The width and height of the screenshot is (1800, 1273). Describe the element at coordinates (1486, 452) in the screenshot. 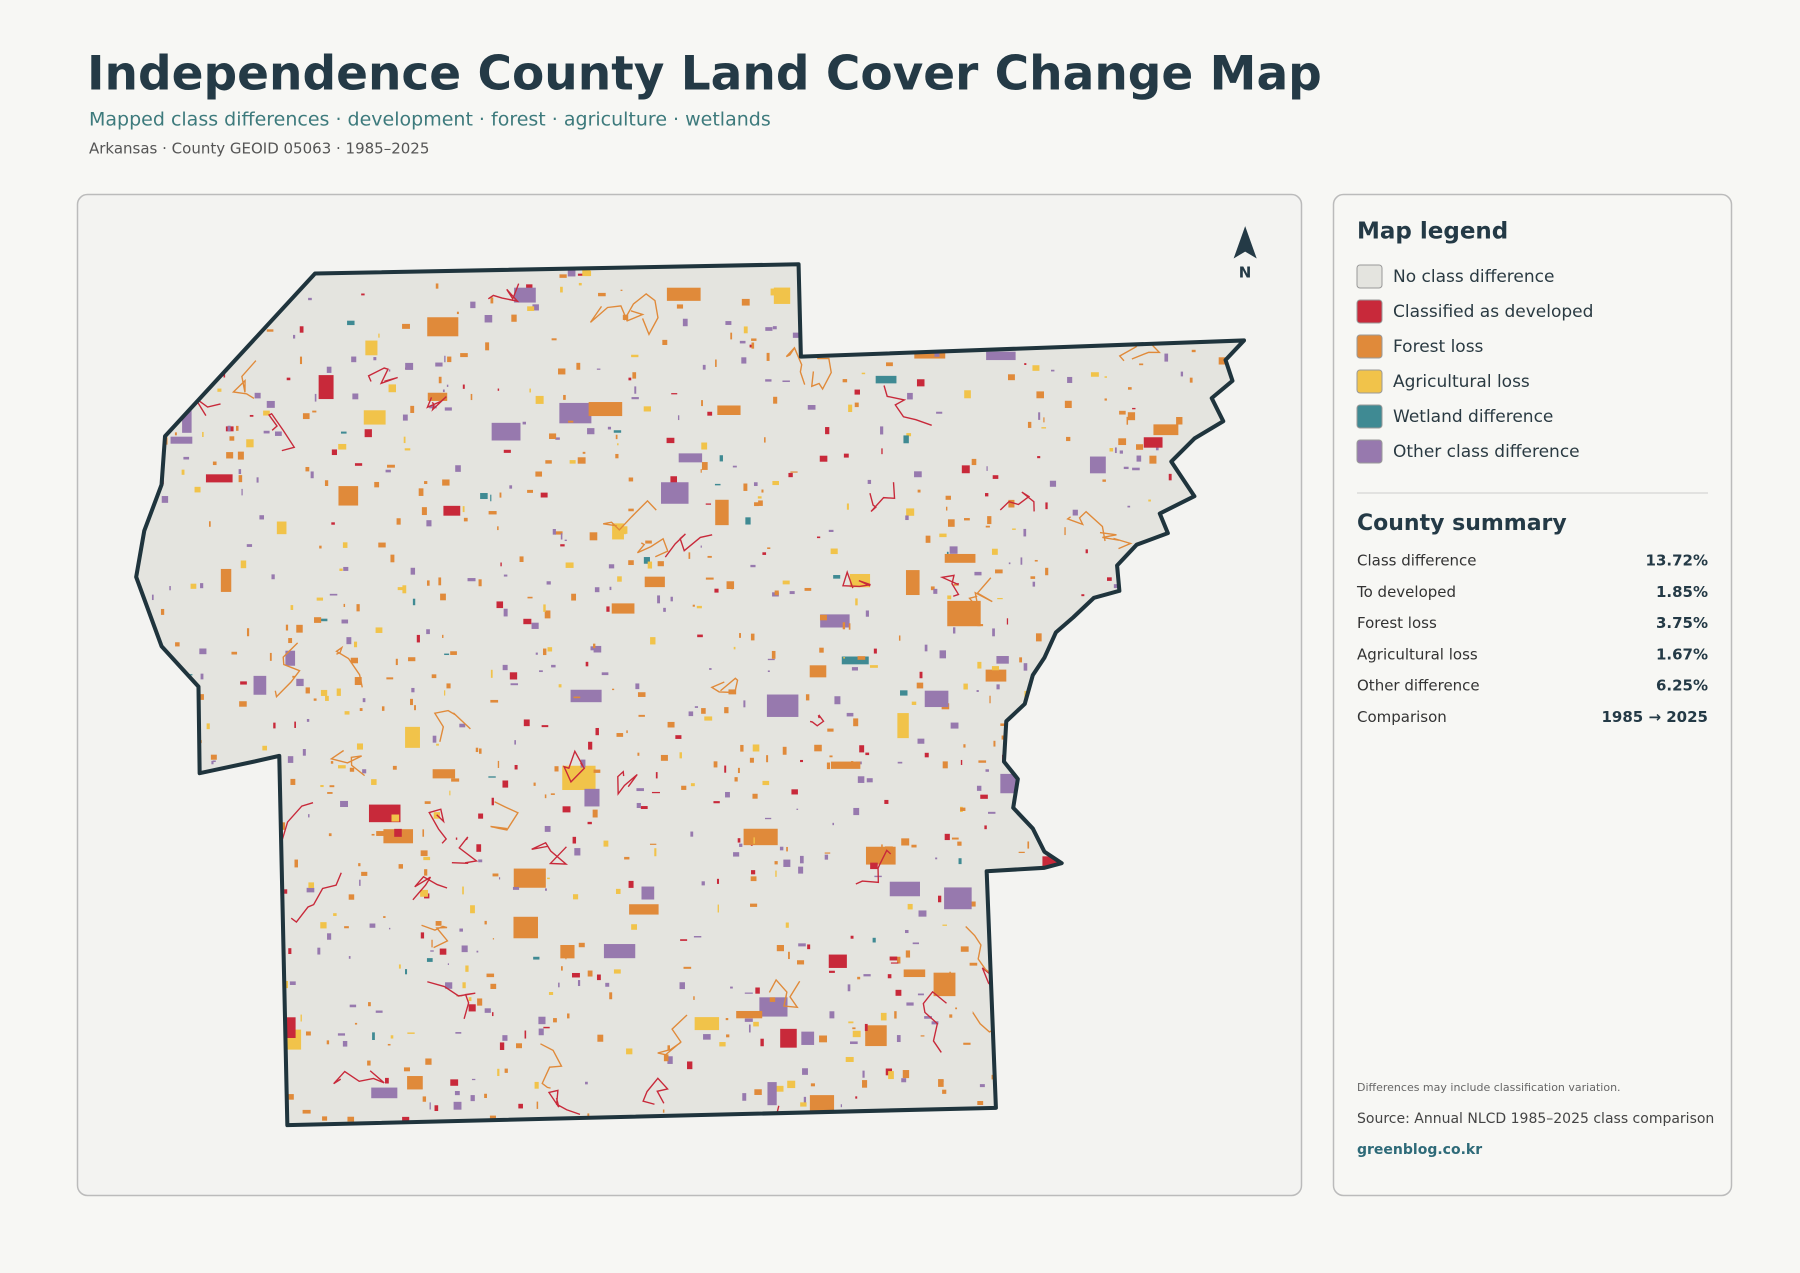

I see `legend-label: Other class difference` at that location.